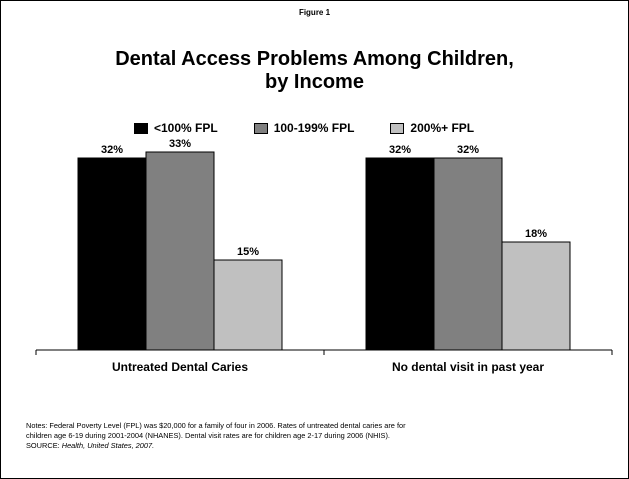  Describe the element at coordinates (108, 445) in the screenshot. I see `source-title: Health, United States, 2007.` at that location.